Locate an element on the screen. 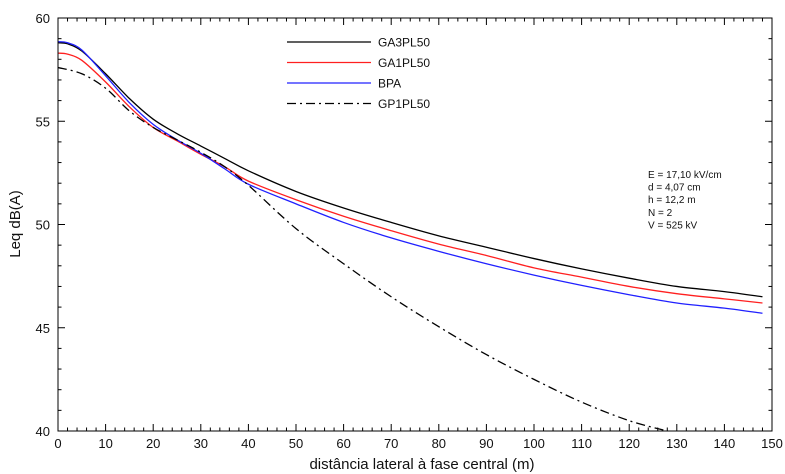 The height and width of the screenshot is (474, 785). legend-label-bpa: BPA is located at coordinates (389, 84).